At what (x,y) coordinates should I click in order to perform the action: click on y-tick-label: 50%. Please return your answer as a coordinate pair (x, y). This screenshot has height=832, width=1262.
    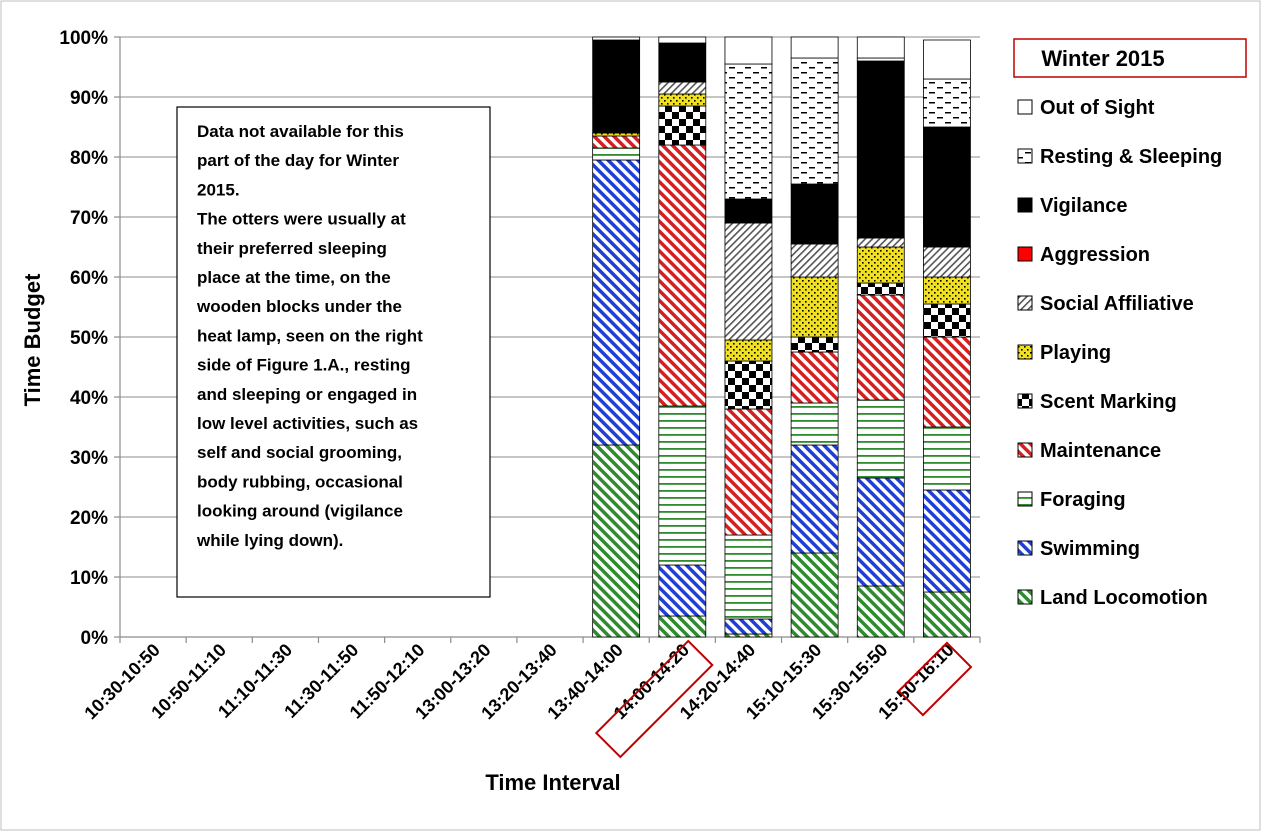
    Looking at the image, I should click on (89, 338).